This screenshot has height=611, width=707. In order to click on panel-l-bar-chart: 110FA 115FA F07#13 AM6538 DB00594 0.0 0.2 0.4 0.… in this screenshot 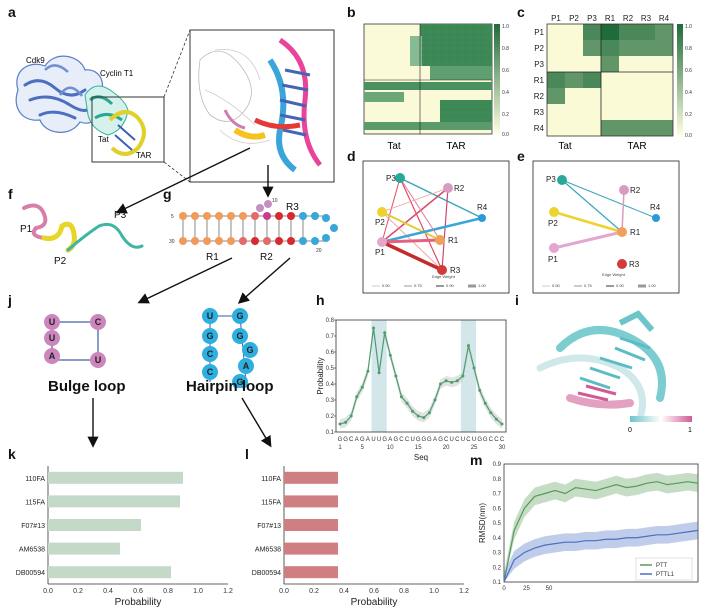, I will do `click(360, 537)`.